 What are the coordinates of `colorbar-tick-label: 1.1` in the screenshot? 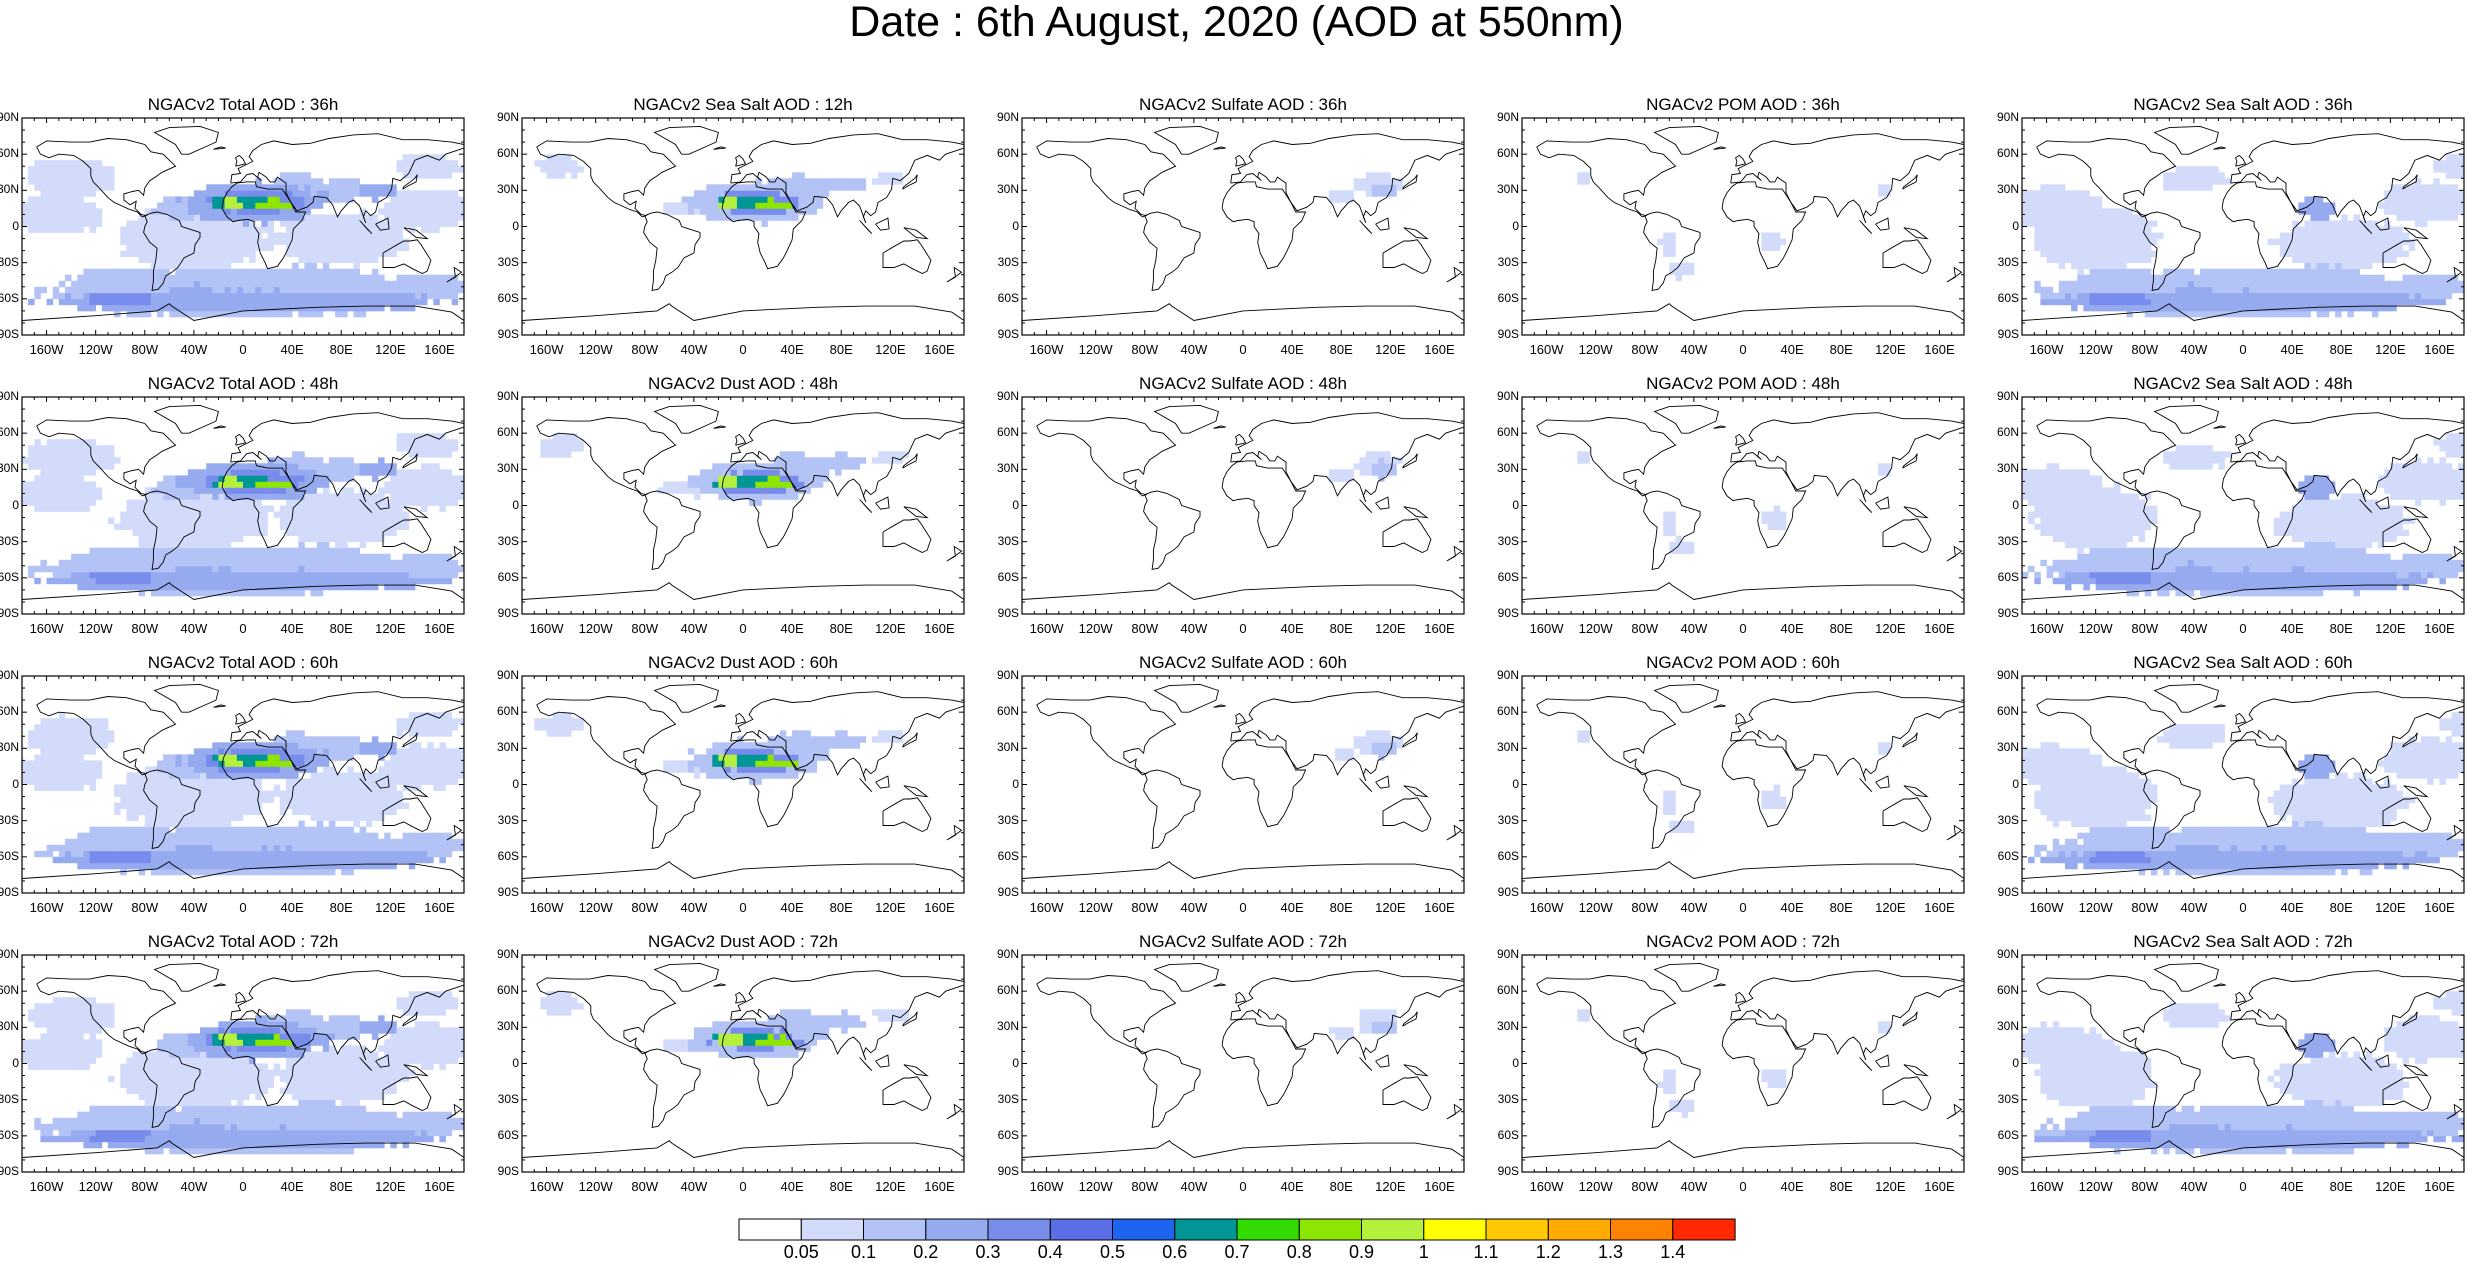 It's located at (1486, 1252).